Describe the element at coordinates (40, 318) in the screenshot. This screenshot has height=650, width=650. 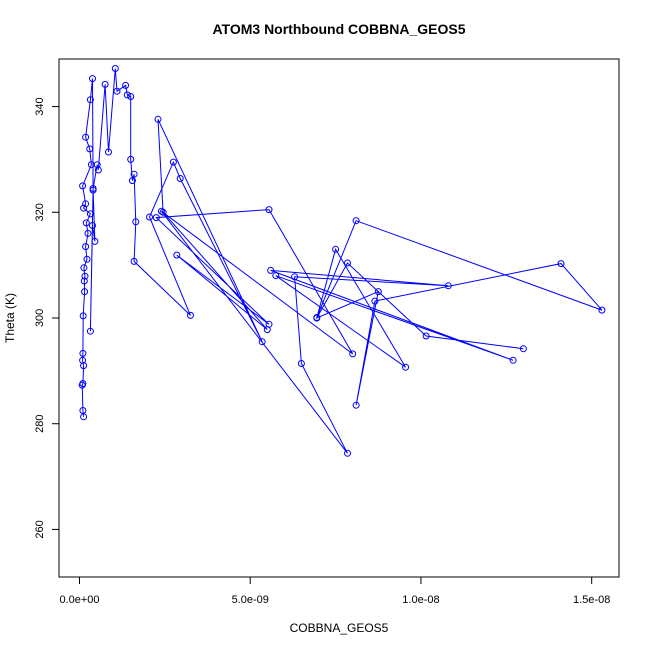
I see `y-tick-label: 300` at that location.